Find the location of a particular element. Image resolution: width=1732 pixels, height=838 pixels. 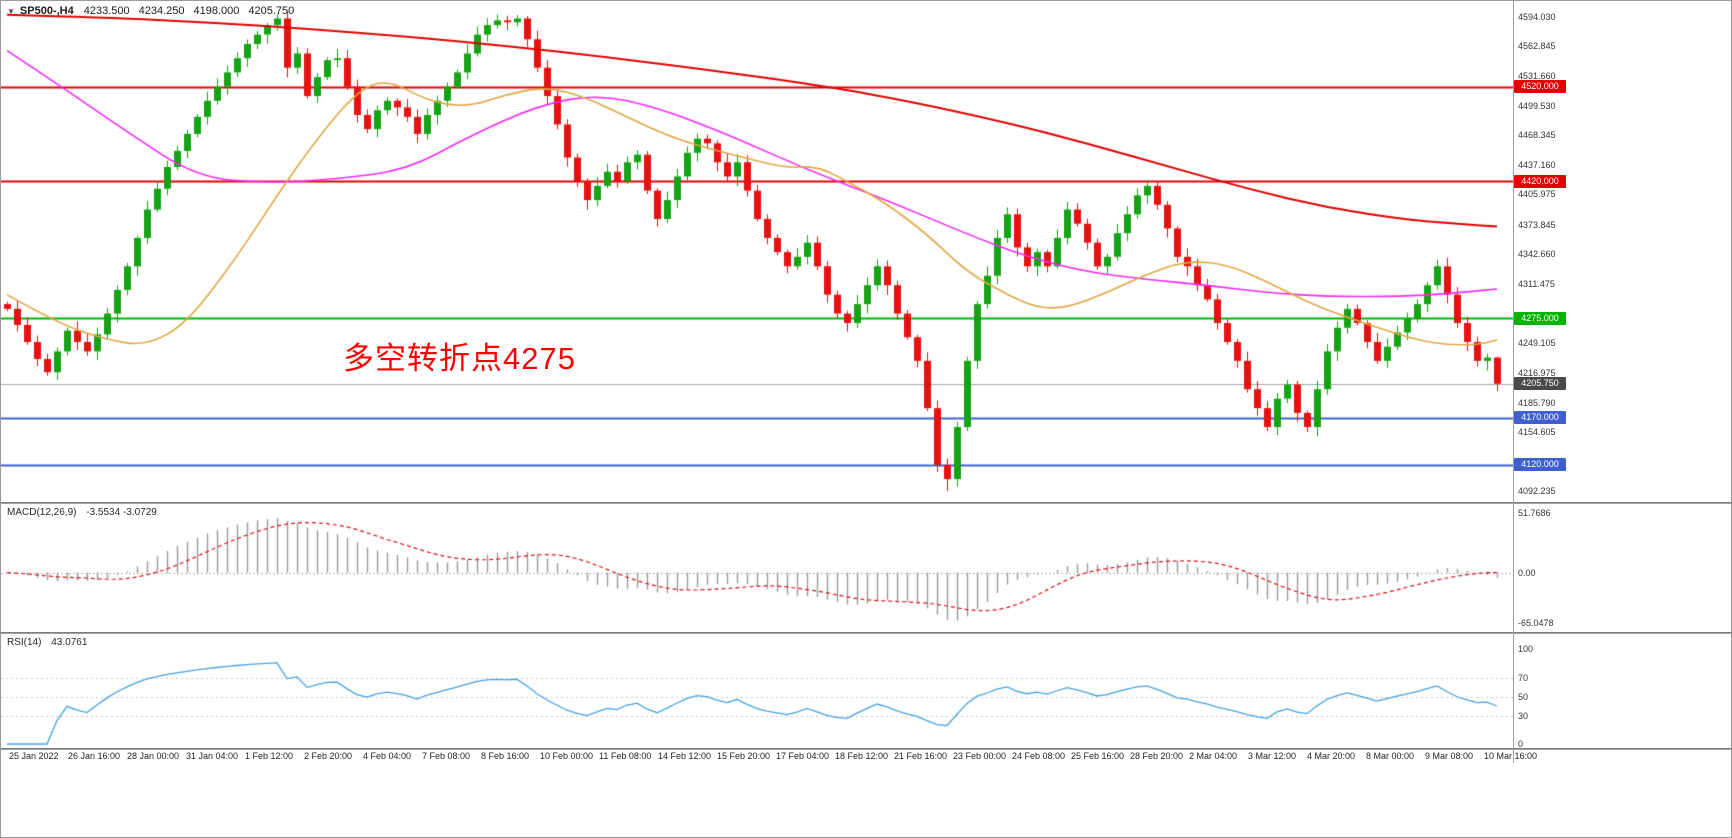

price-tick-label: 4311.475 is located at coordinates (1536, 283).